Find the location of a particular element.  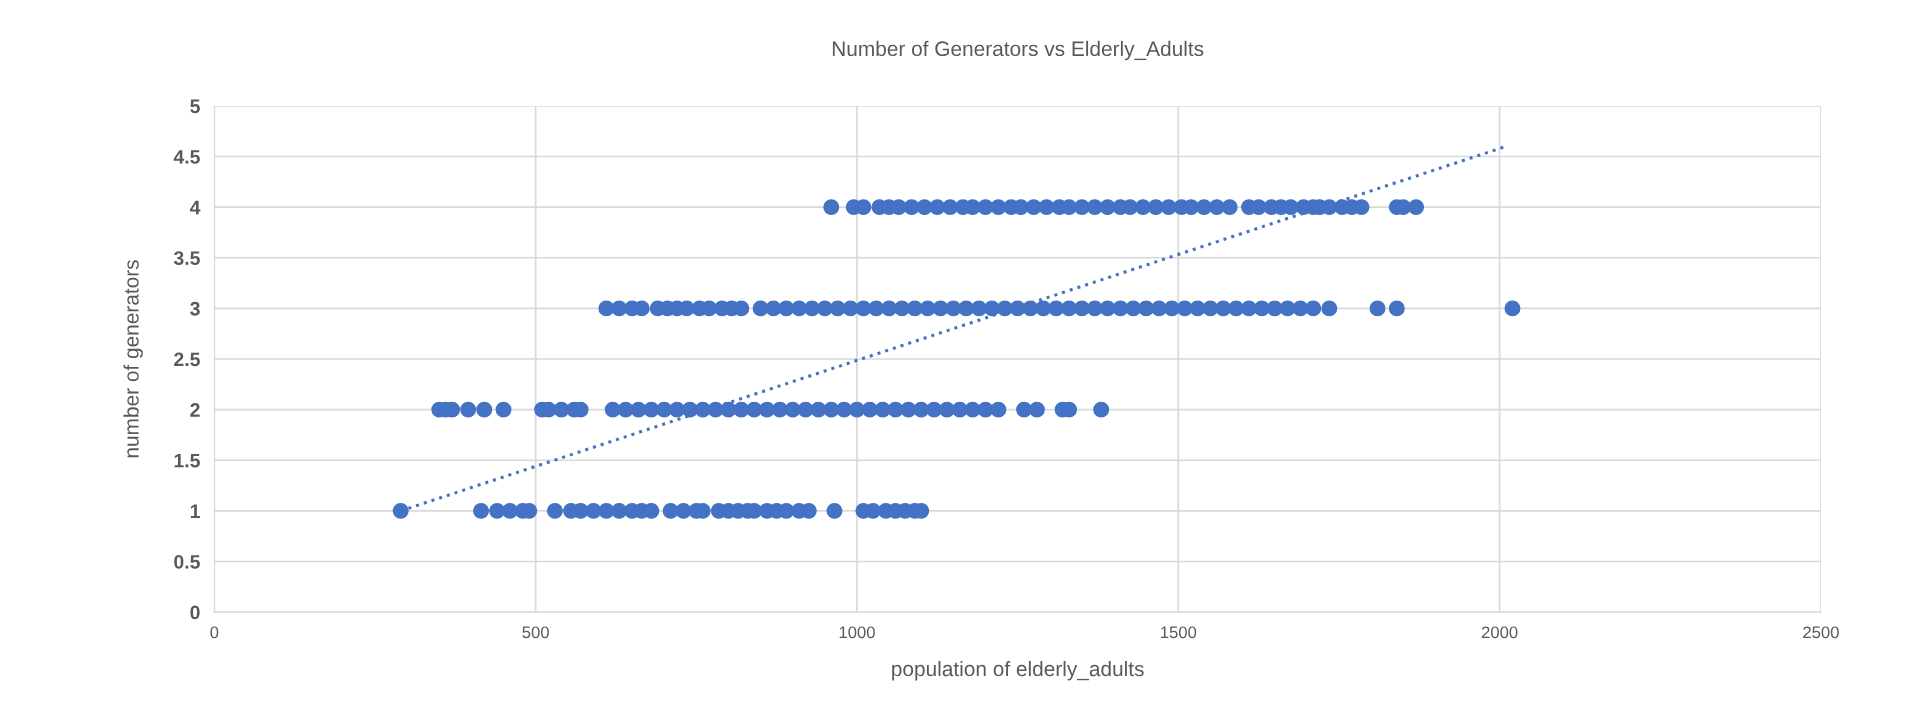

x-tick-label: 1000 is located at coordinates (857, 632).